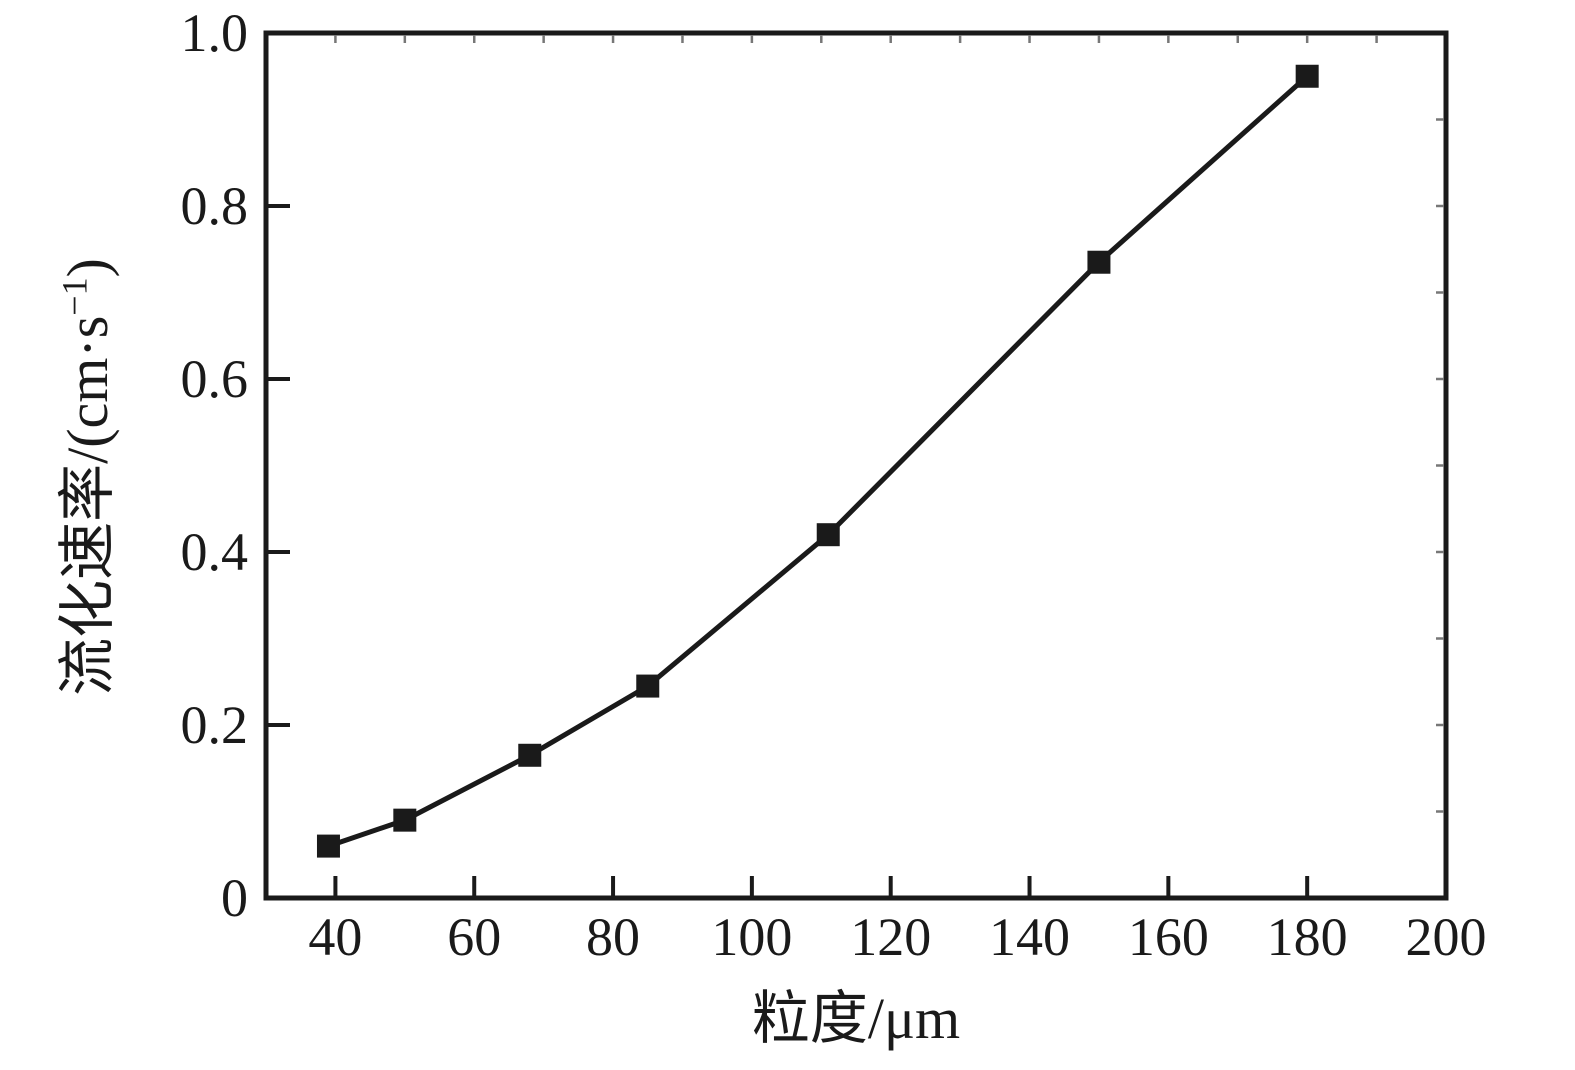  I want to click on y-axis-title: 流化速率/(cm·s−1), so click(87, 477).